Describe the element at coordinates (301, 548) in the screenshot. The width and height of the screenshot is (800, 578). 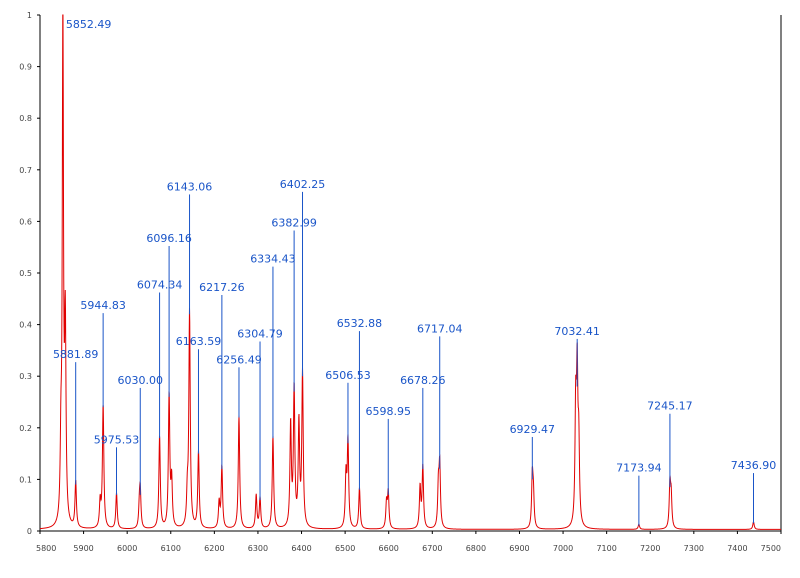
I see `x-tick-label: 6400` at that location.